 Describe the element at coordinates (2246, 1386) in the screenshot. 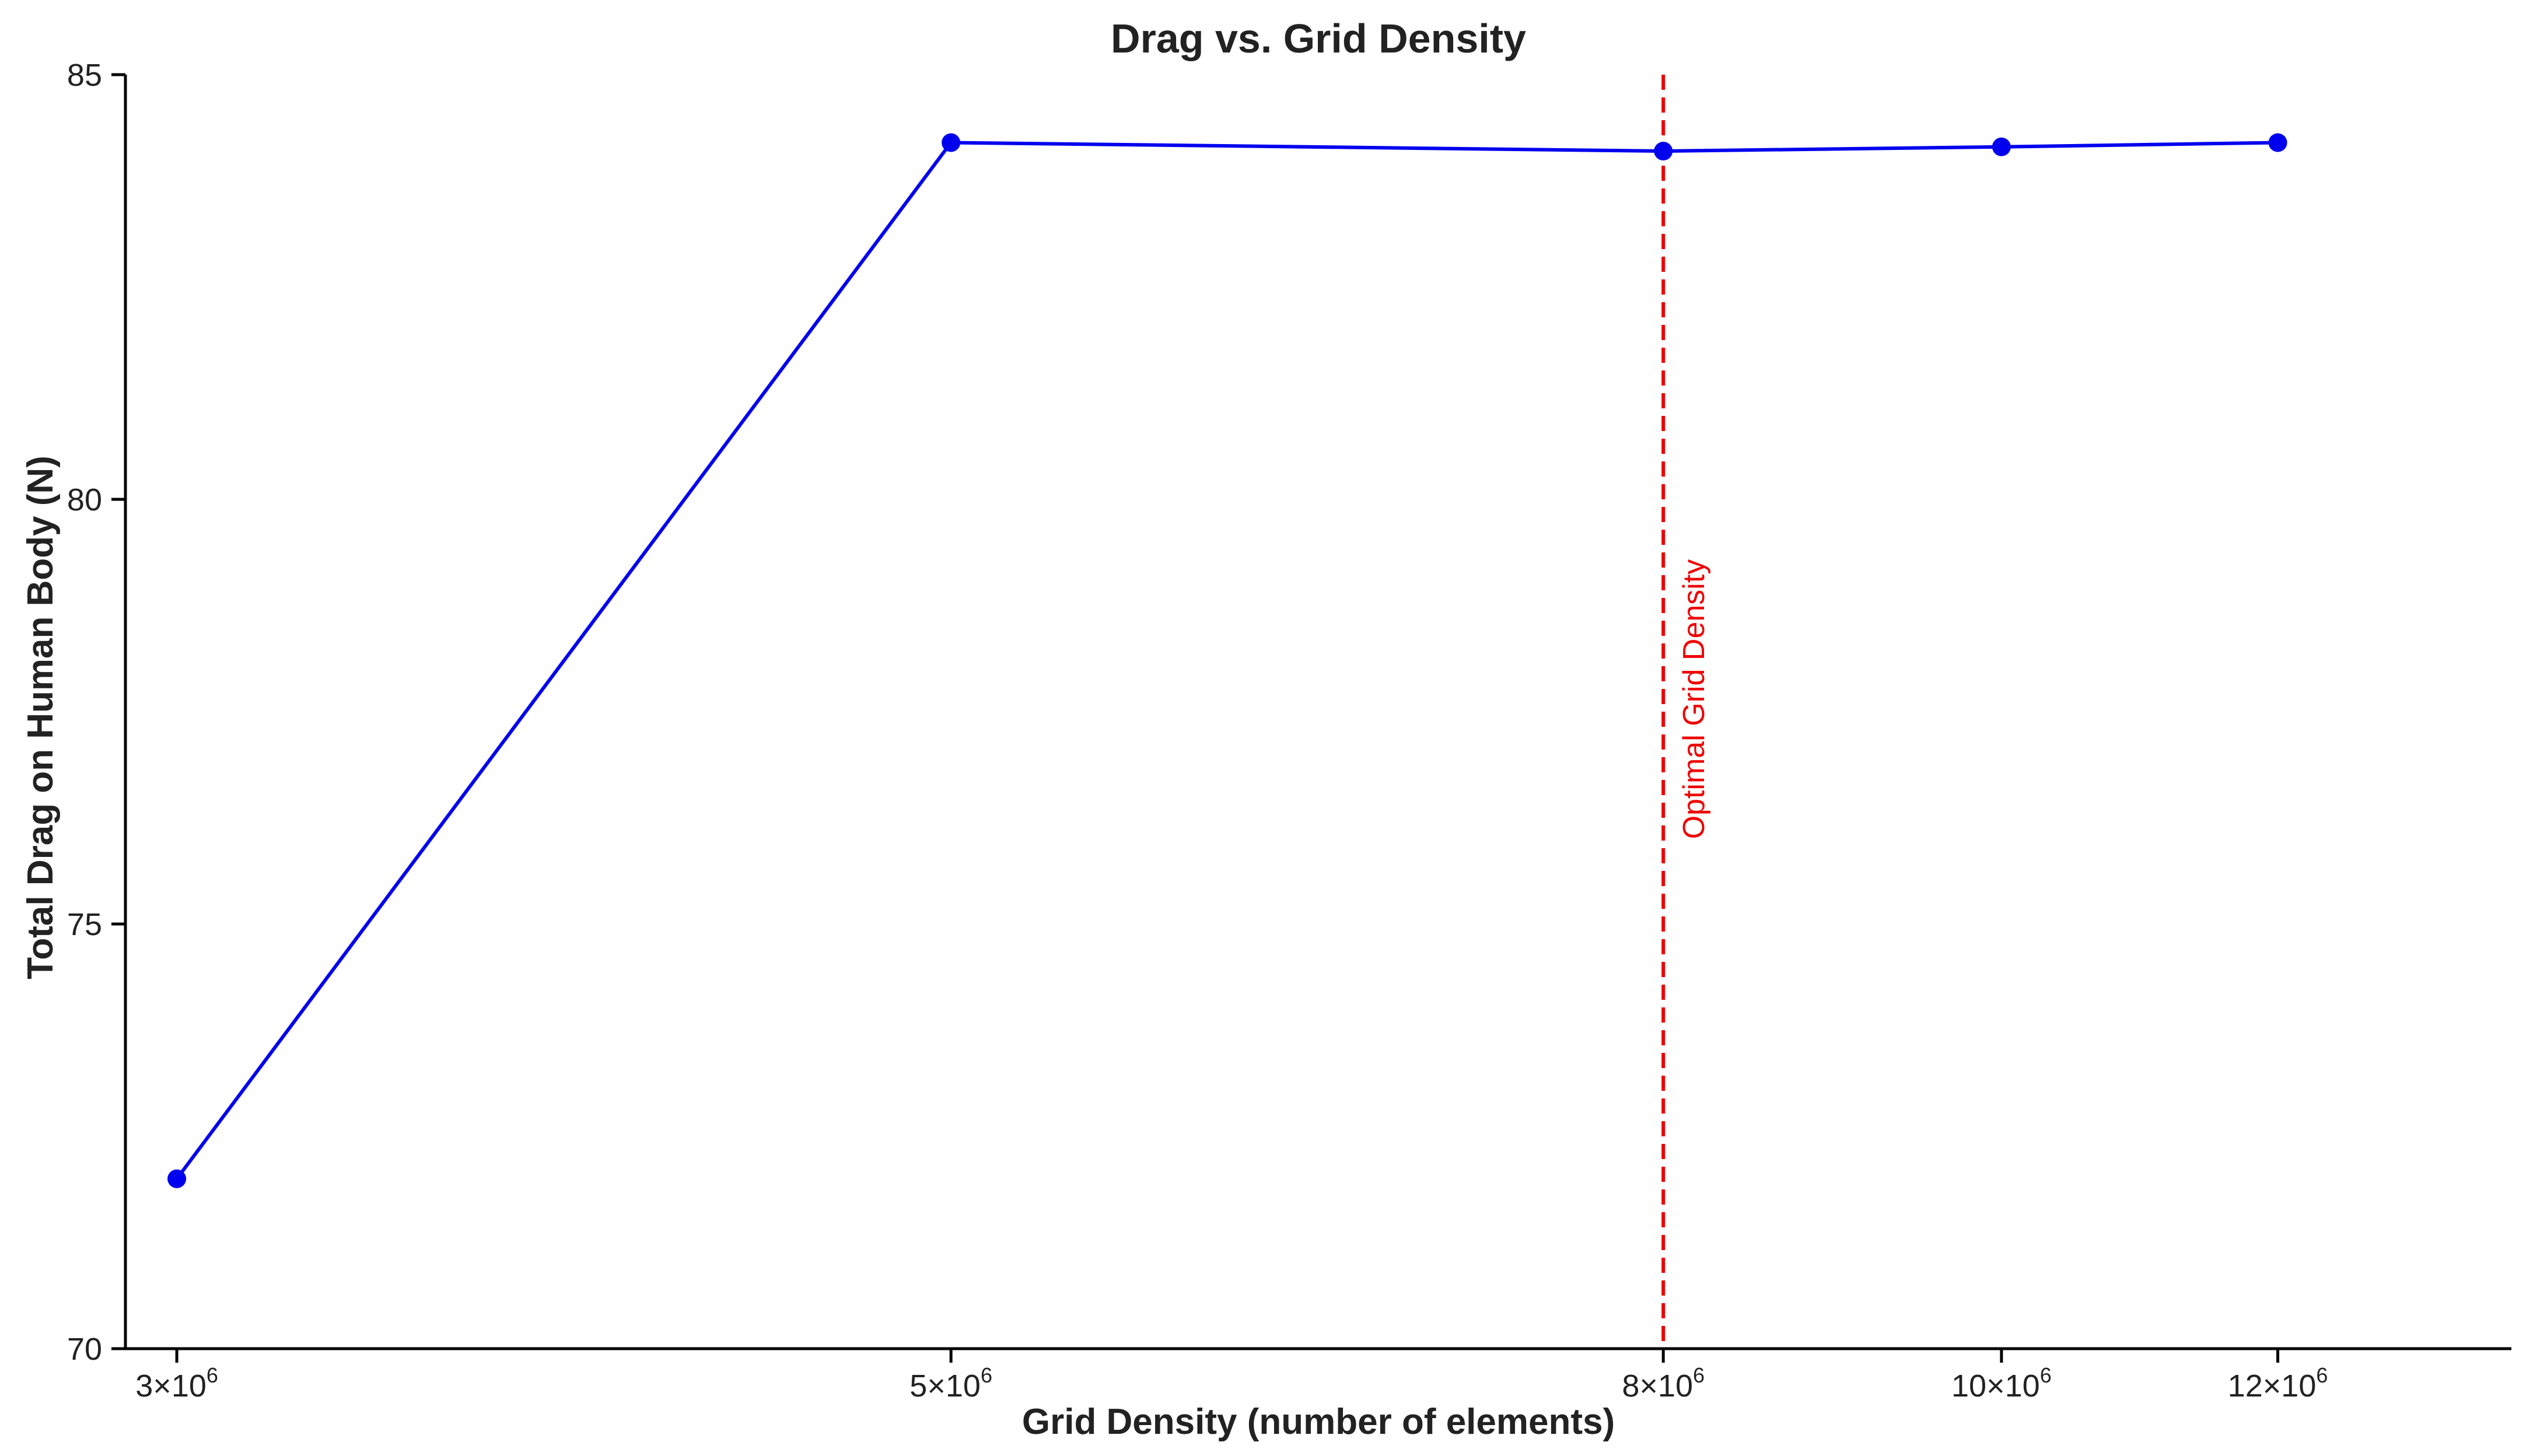

I see `x-tick-mantissa: 12` at that location.